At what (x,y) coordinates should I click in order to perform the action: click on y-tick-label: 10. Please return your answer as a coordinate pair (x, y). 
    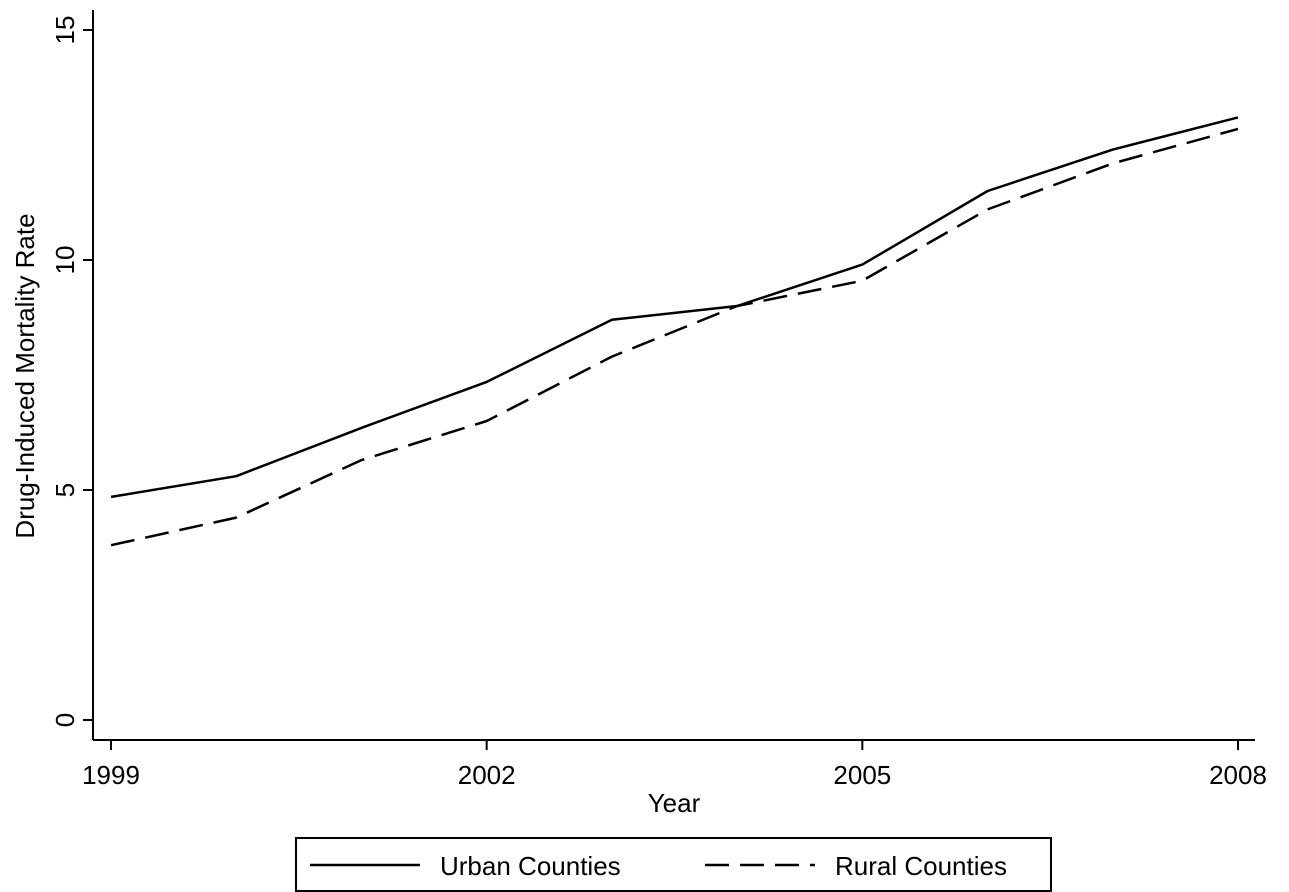
    Looking at the image, I should click on (65, 260).